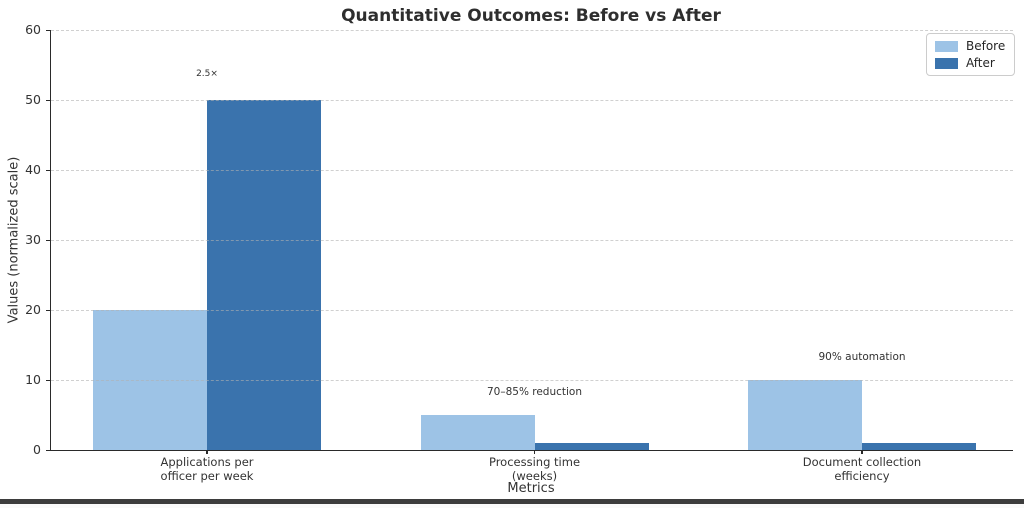 Image resolution: width=1024 pixels, height=508 pixels. Describe the element at coordinates (946, 46) in the screenshot. I see `legend-swatch-before` at that location.